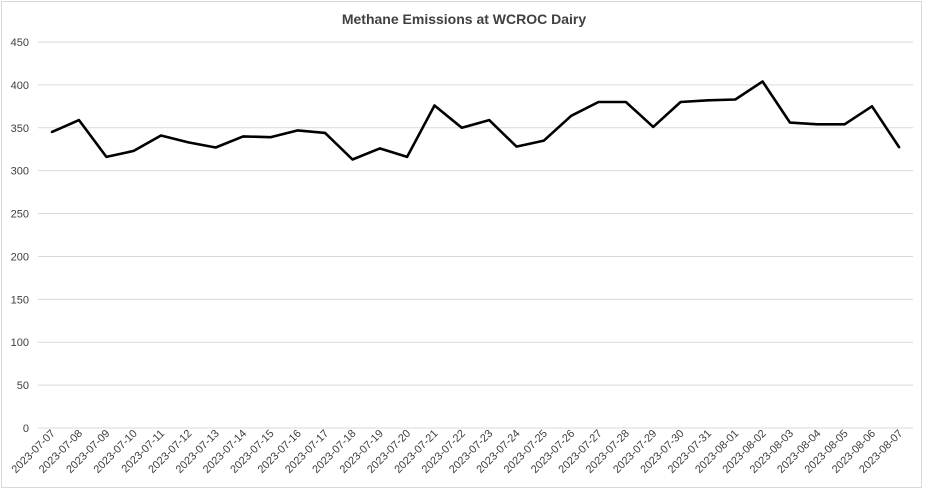  I want to click on y-tick-label: 250, so click(20, 215).